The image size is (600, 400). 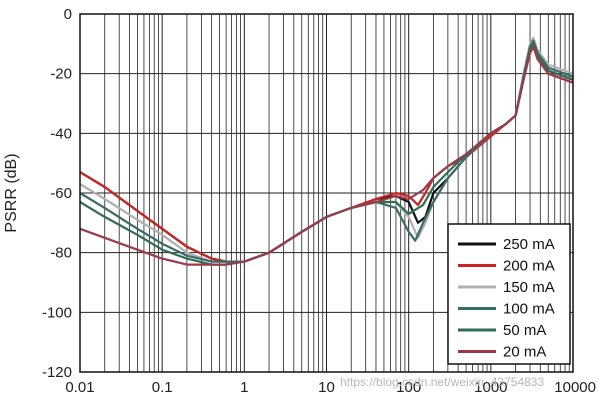 I want to click on y-tick-label: -20, so click(x=61, y=74).